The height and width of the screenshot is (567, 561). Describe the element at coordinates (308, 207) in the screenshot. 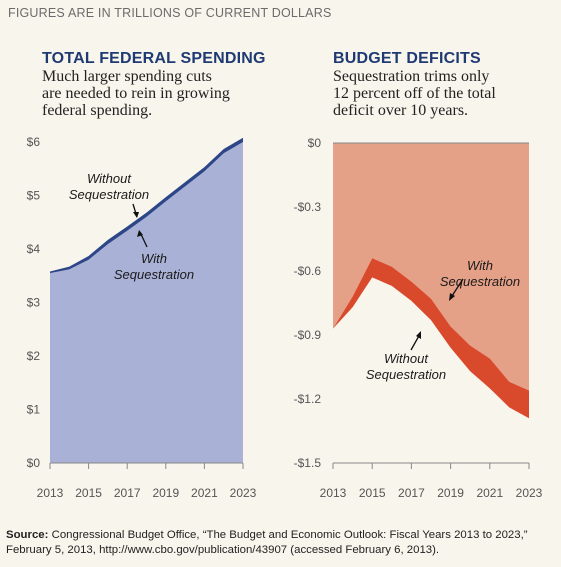

I see `deficit-y-tick: -$0.3` at that location.